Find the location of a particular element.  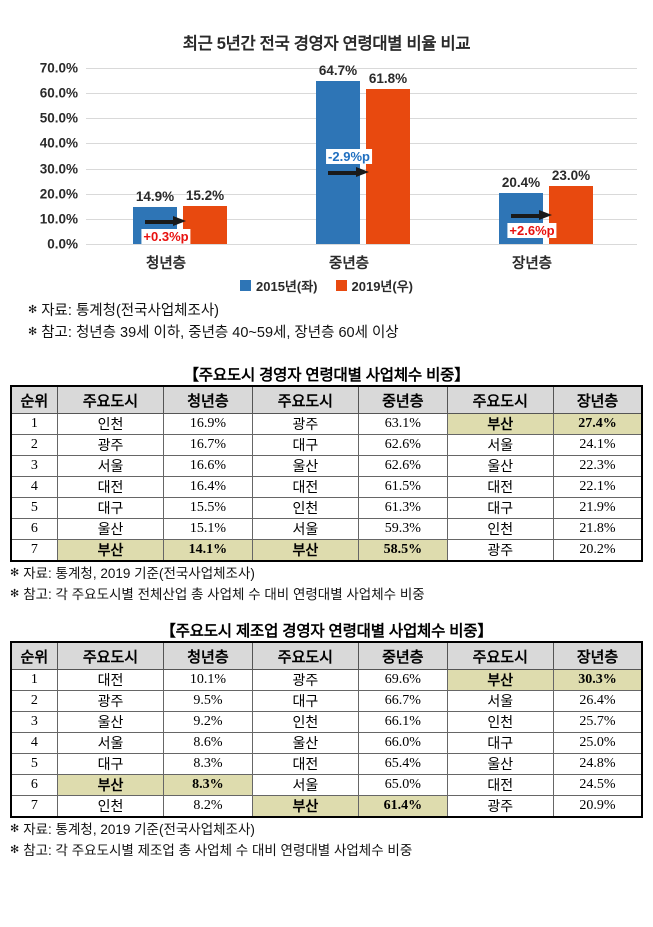

table-cell: 65.4% is located at coordinates (403, 764).